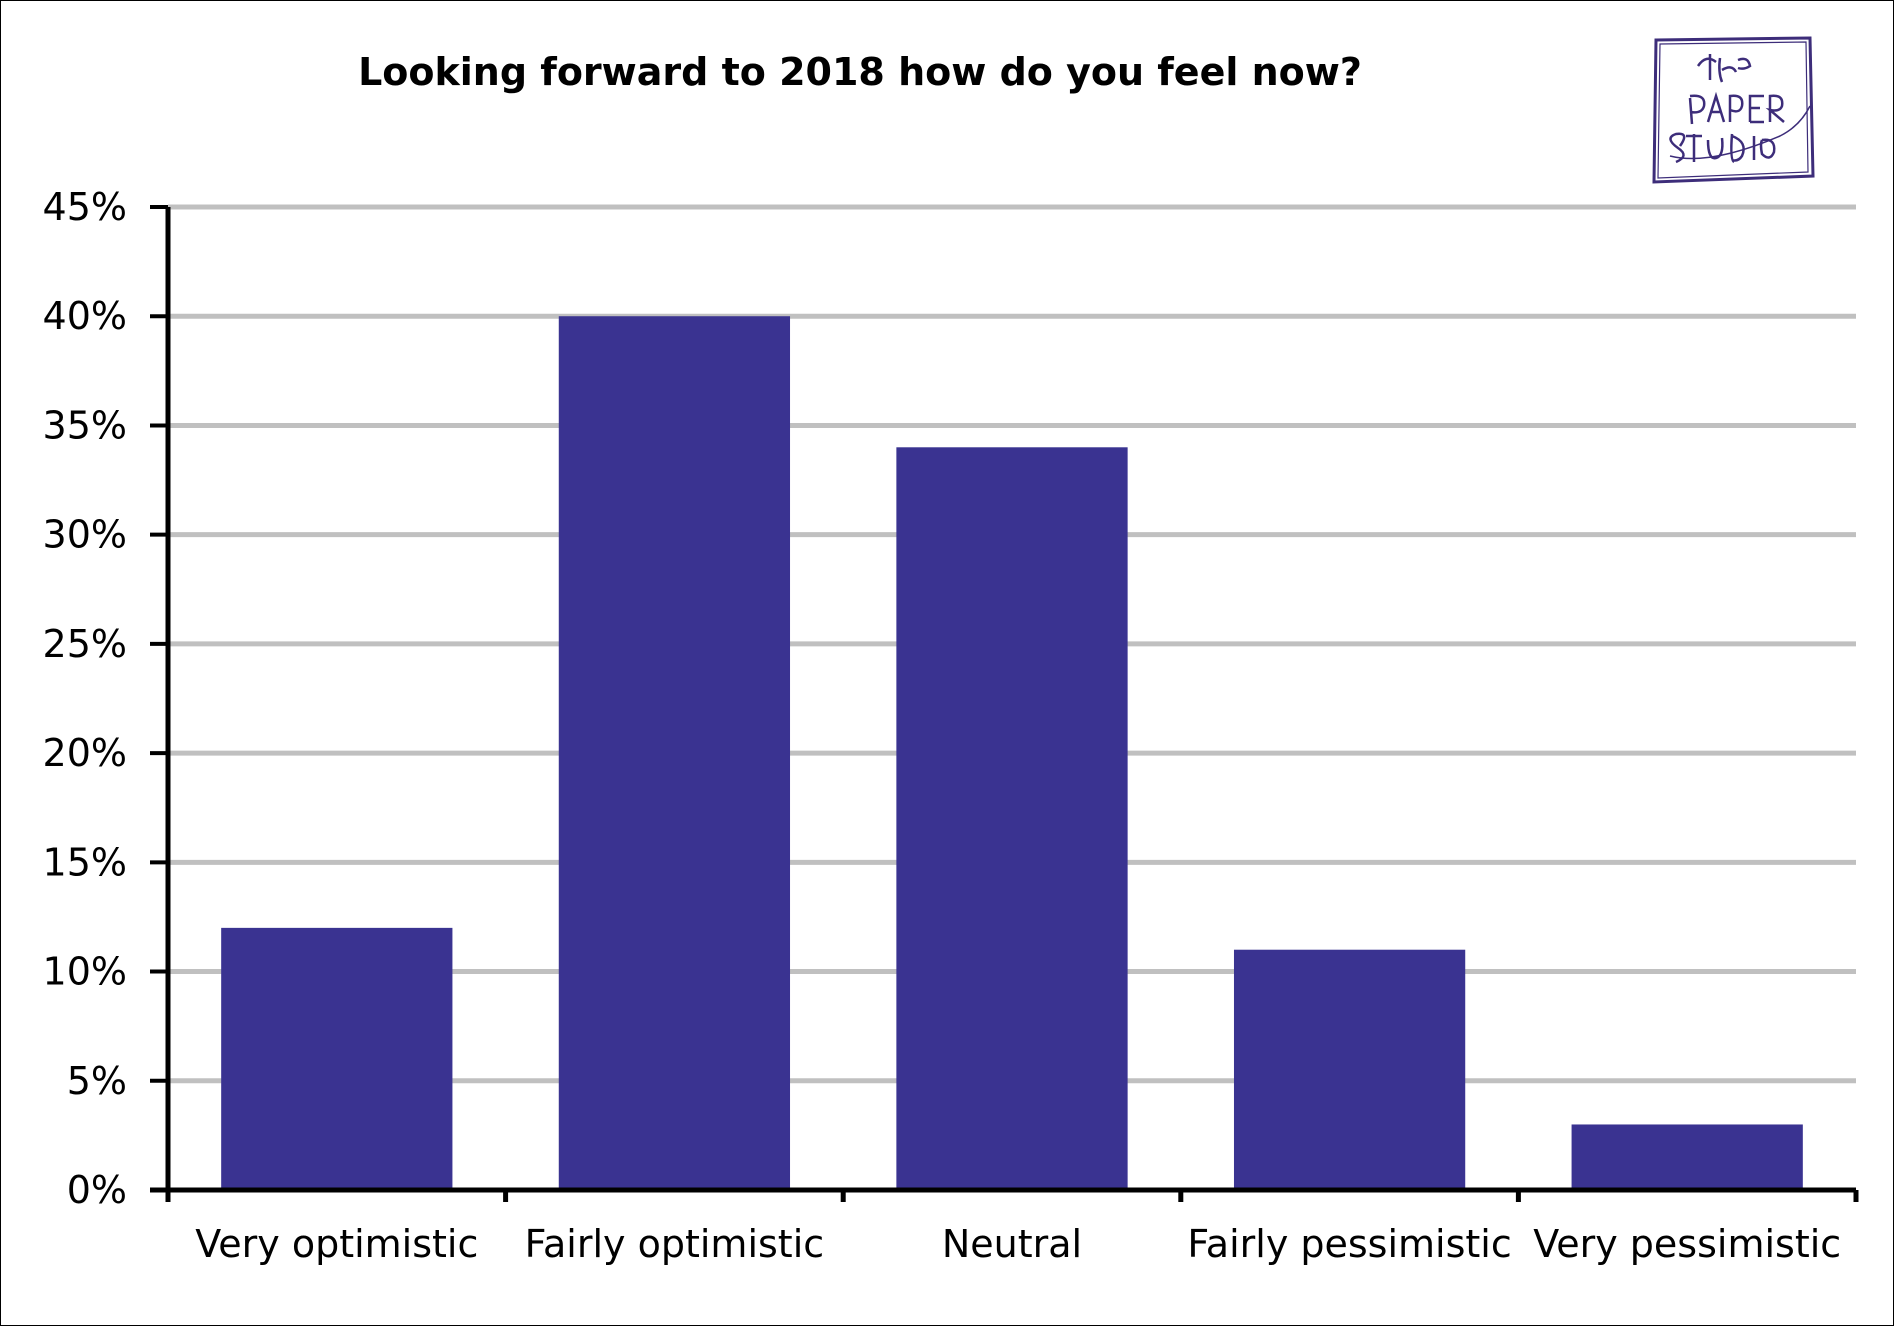  I want to click on y-tick-label: 40%, so click(85, 316).